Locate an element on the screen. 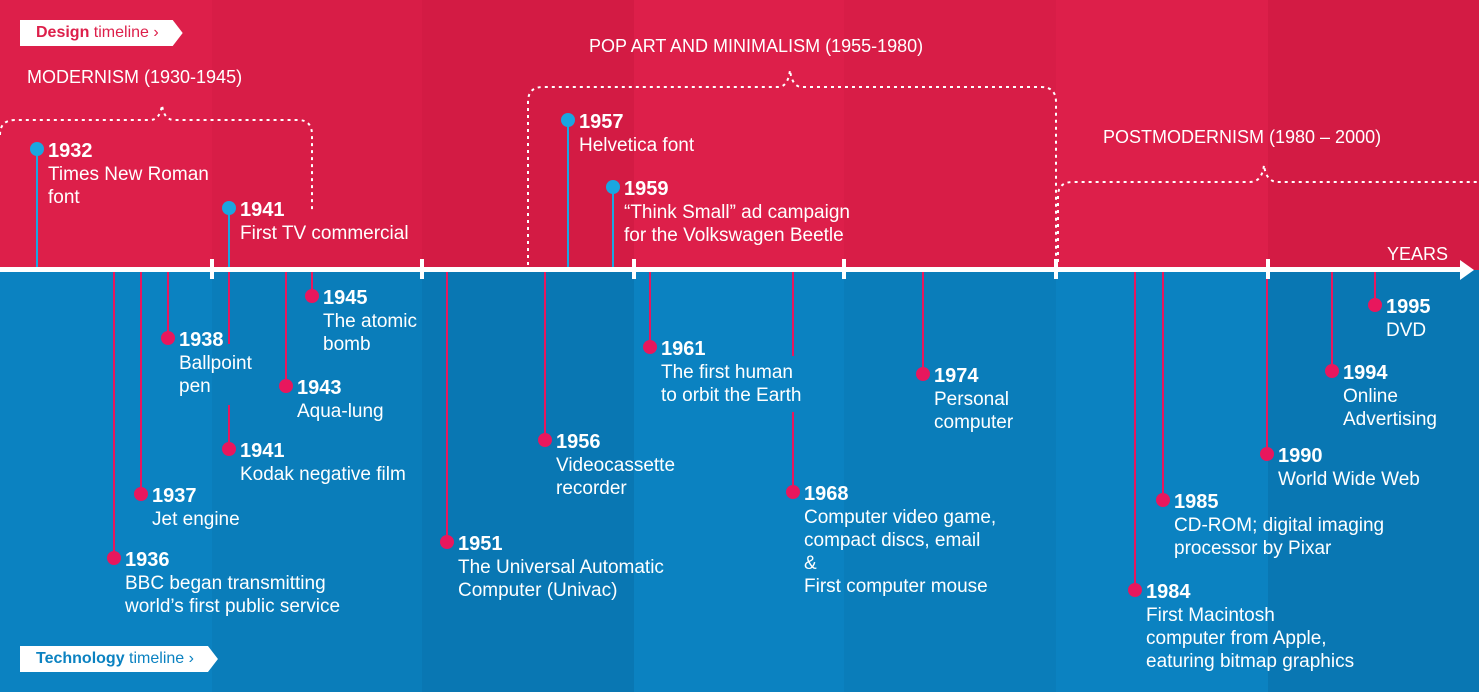 This screenshot has width=1479, height=692. stem-1994 is located at coordinates (1332, 321).